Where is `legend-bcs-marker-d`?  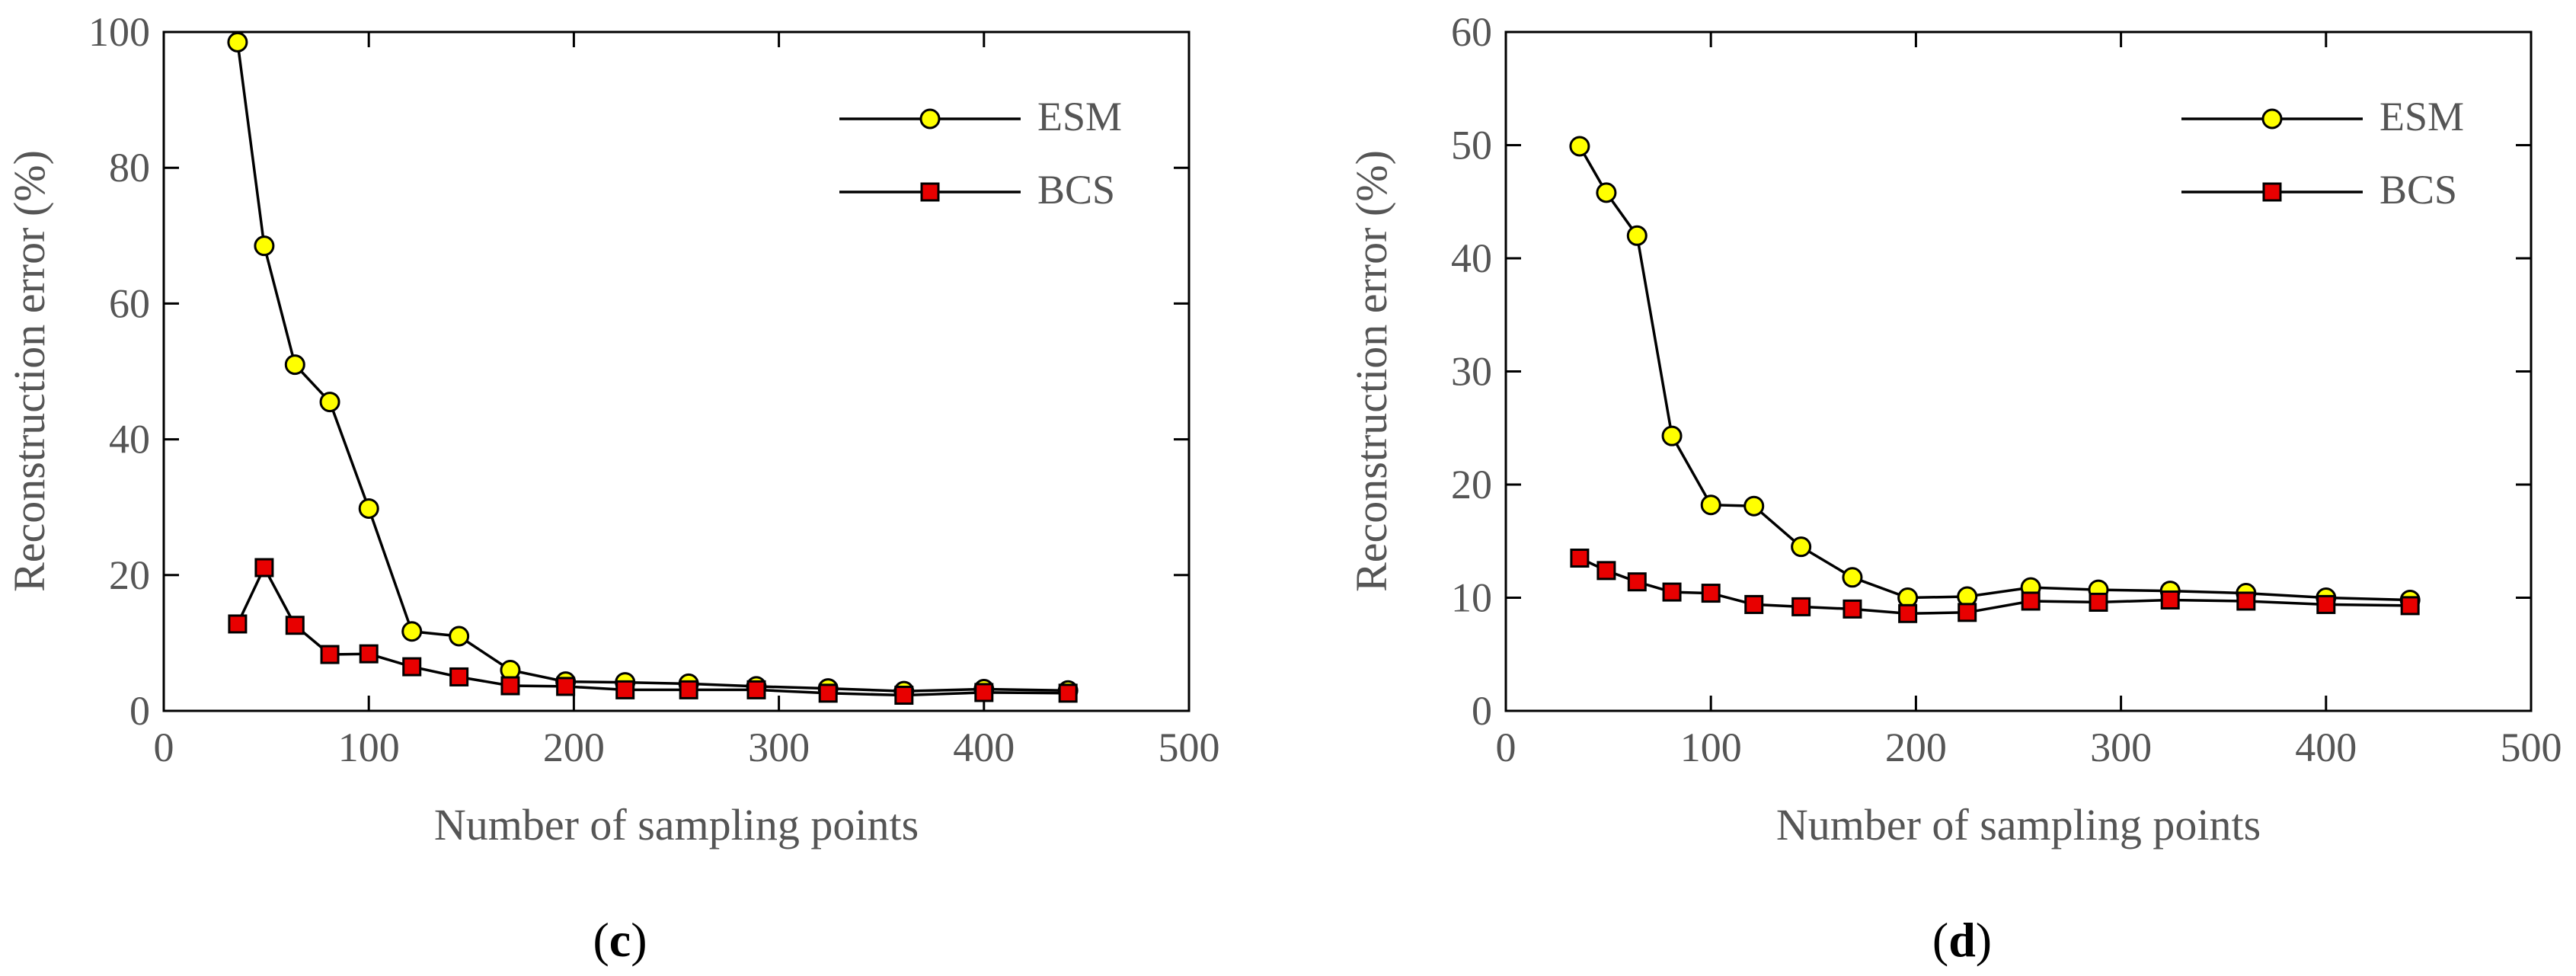
legend-bcs-marker-d is located at coordinates (2272, 192).